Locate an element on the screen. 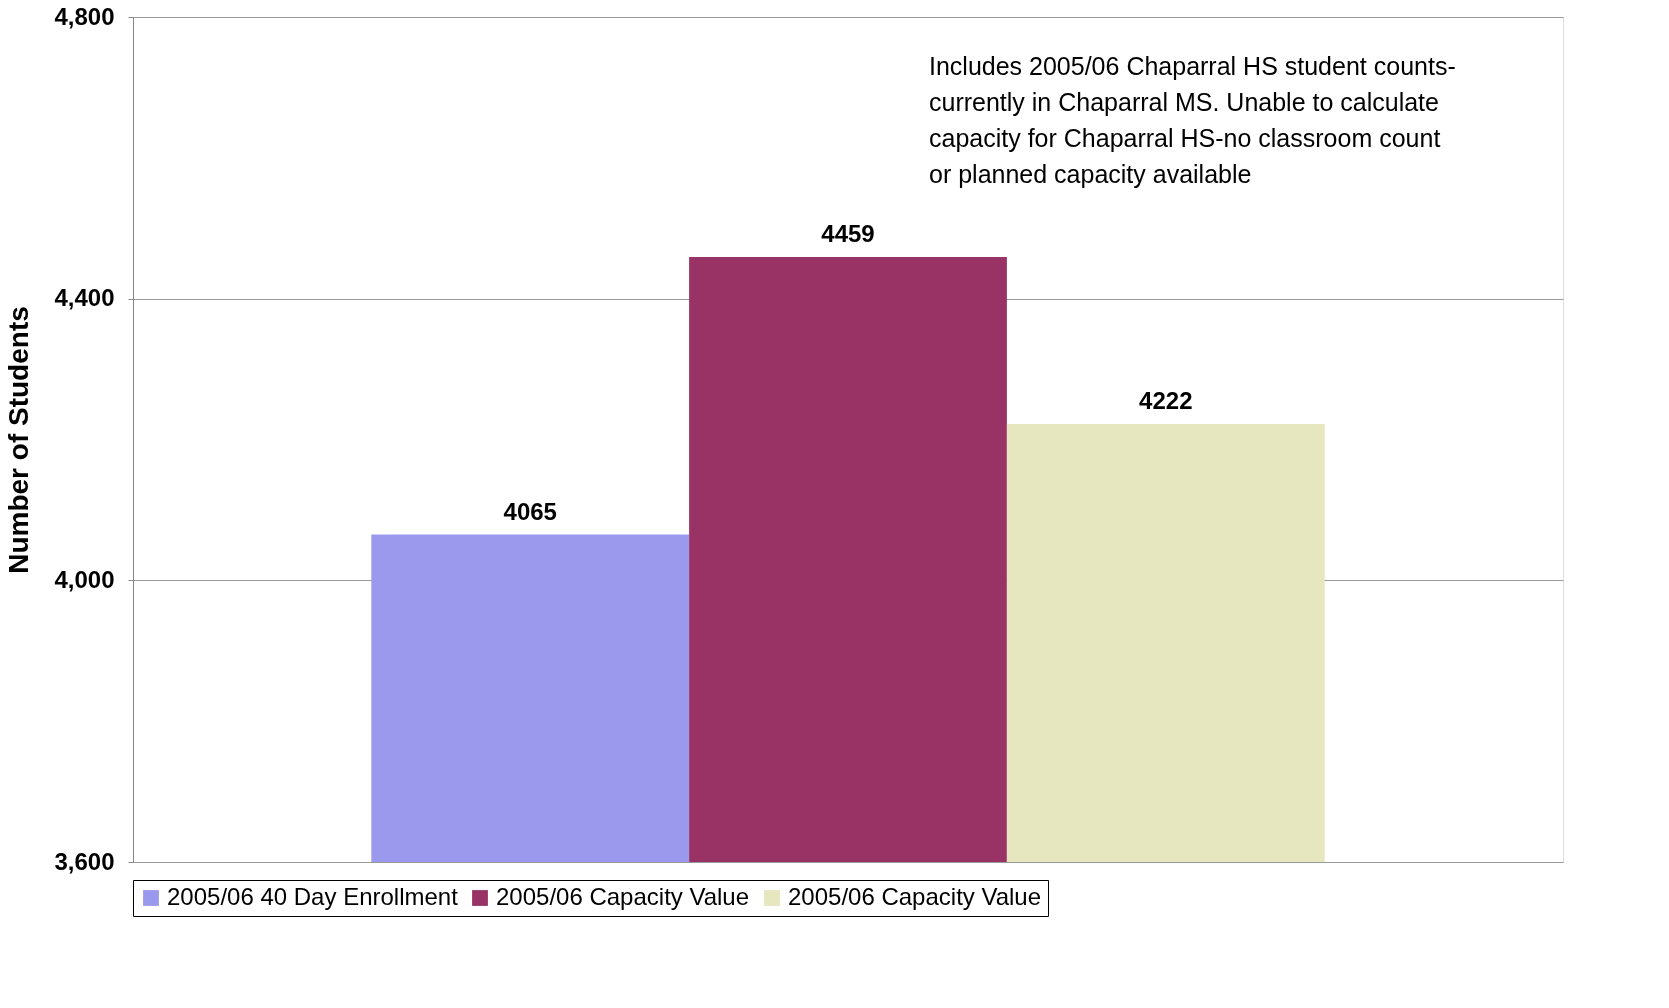 The width and height of the screenshot is (1669, 1008). y-tick-label: 4,000 is located at coordinates (84, 579).